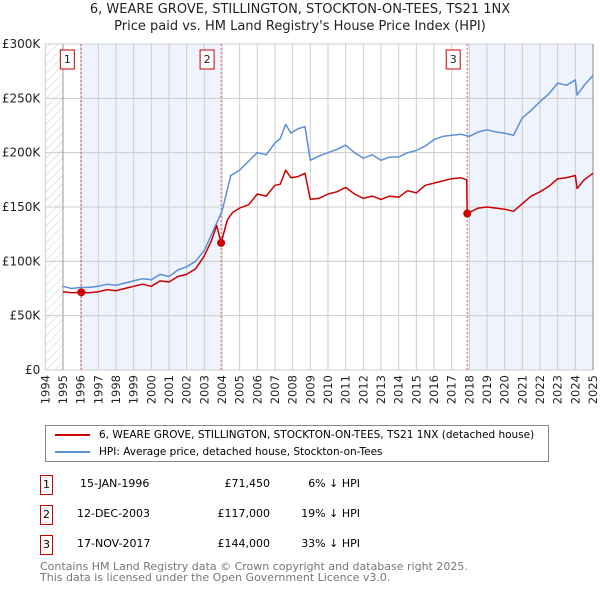 The height and width of the screenshot is (590, 600). Describe the element at coordinates (257, 389) in the screenshot. I see `x-tick-label: 2006` at that location.